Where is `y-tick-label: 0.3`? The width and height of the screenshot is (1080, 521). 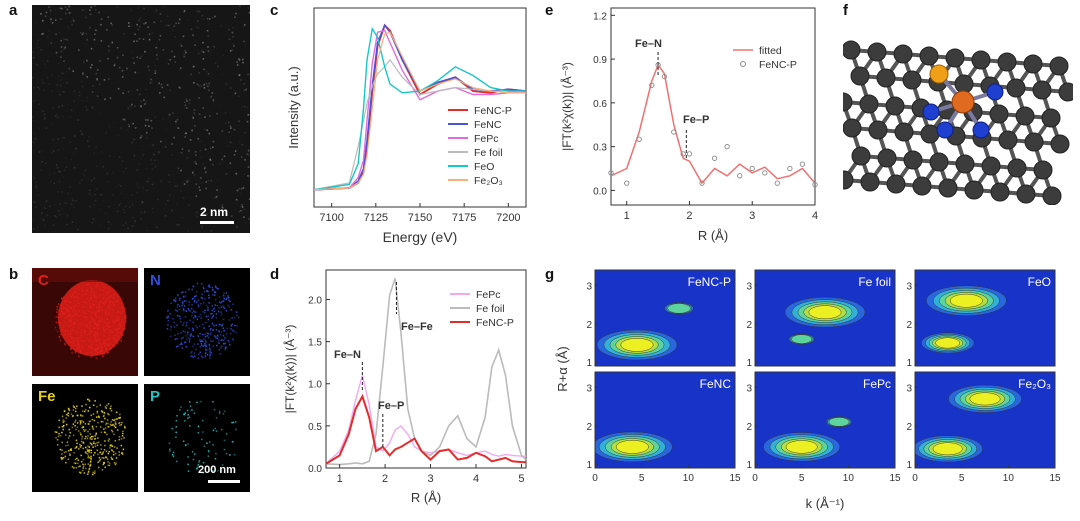
y-tick-label: 0.3 is located at coordinates (600, 148).